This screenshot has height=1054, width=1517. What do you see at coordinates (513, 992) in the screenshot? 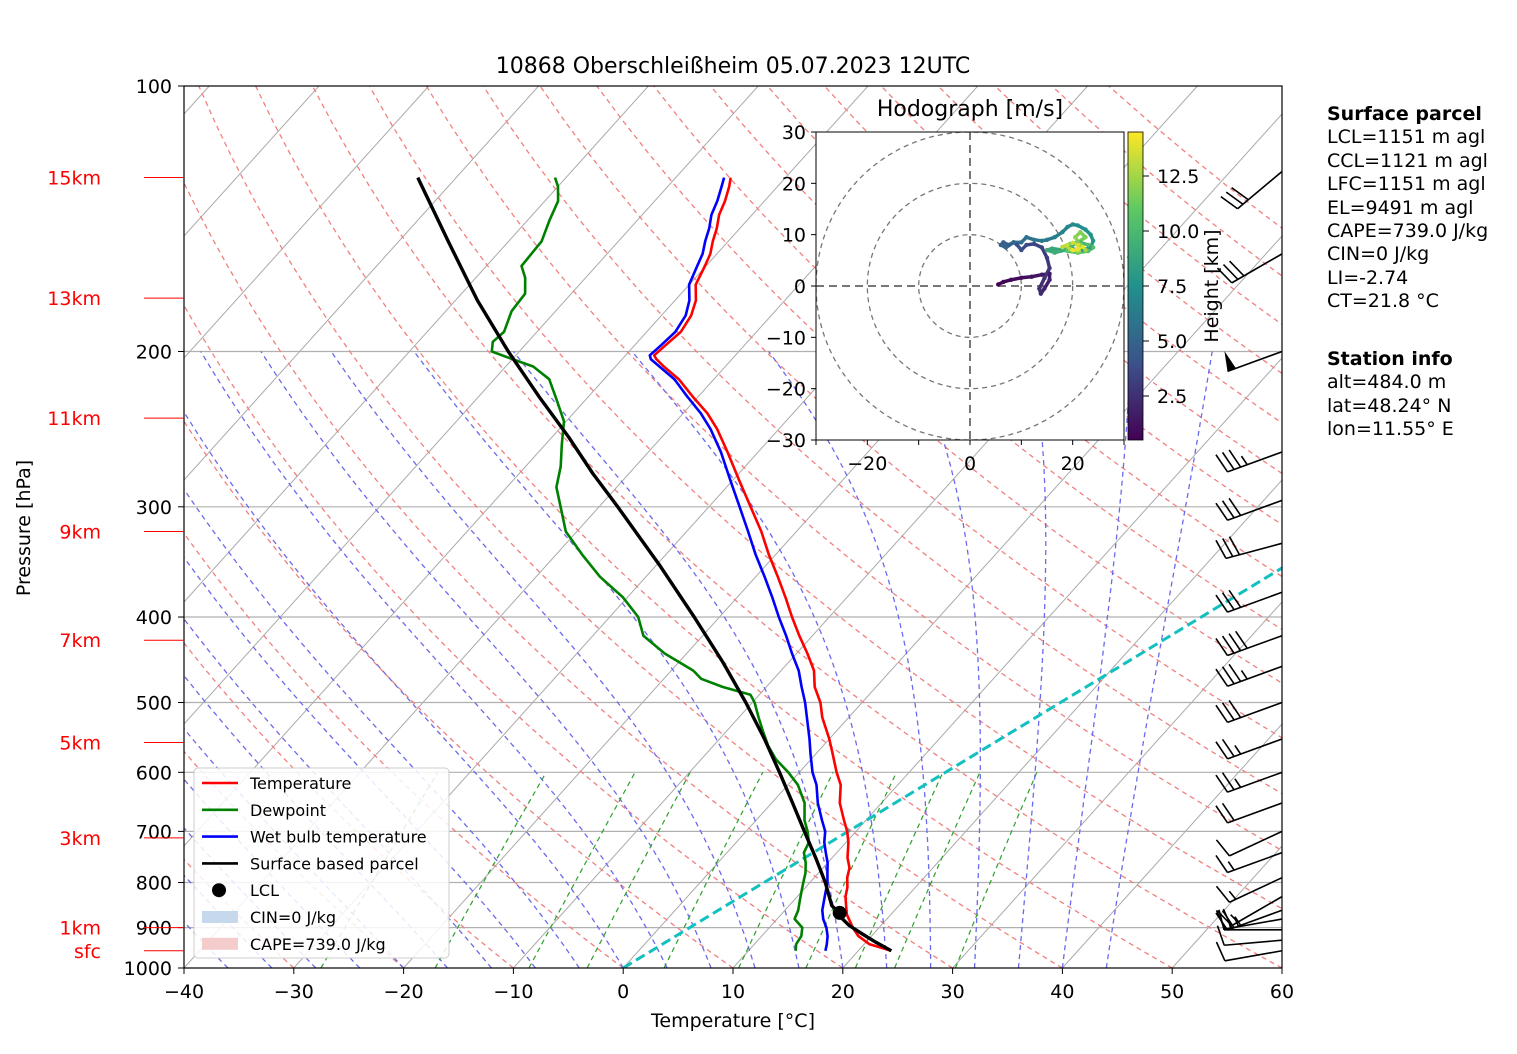
I see `x-tick-label: −10` at bounding box center [513, 992].